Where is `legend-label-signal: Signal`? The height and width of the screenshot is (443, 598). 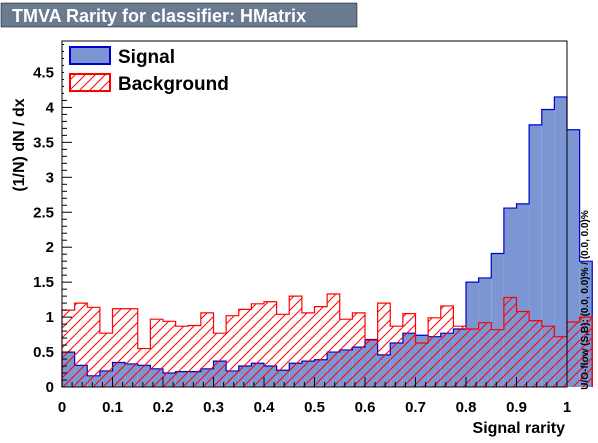
legend-label-signal: Signal is located at coordinates (146, 57).